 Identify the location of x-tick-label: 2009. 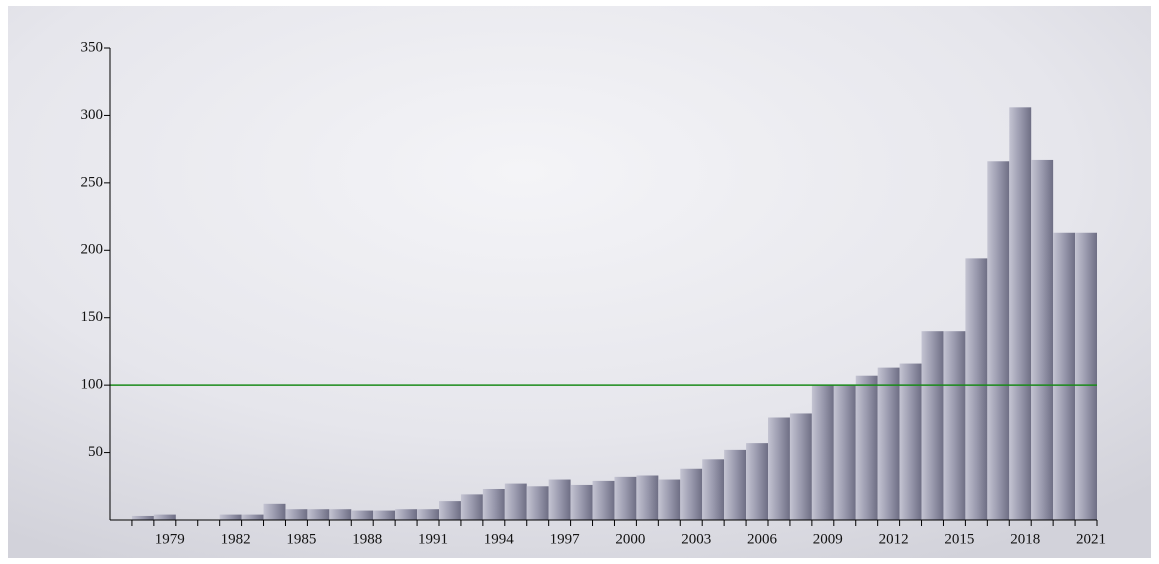
(828, 539).